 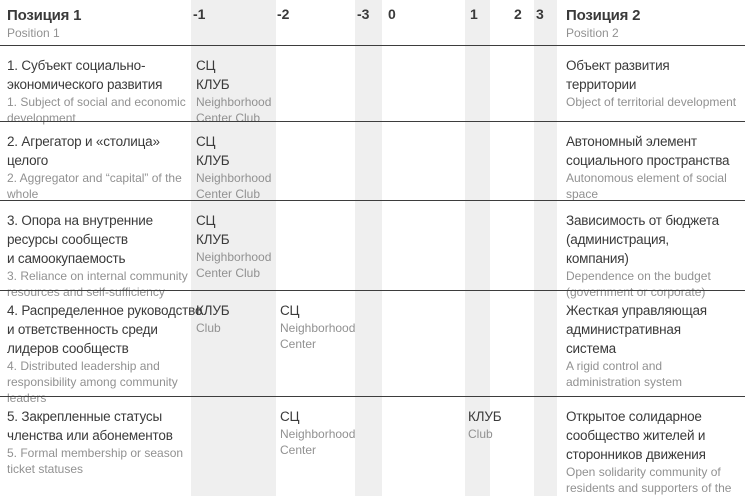 I want to click on column-stripe-minus1, so click(x=233, y=248).